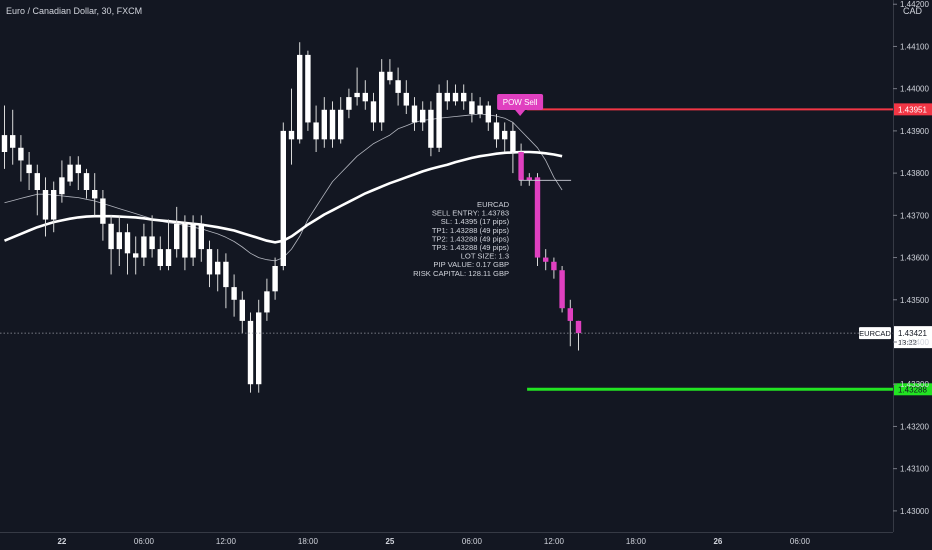  I want to click on currency-label: CAD, so click(912, 11).